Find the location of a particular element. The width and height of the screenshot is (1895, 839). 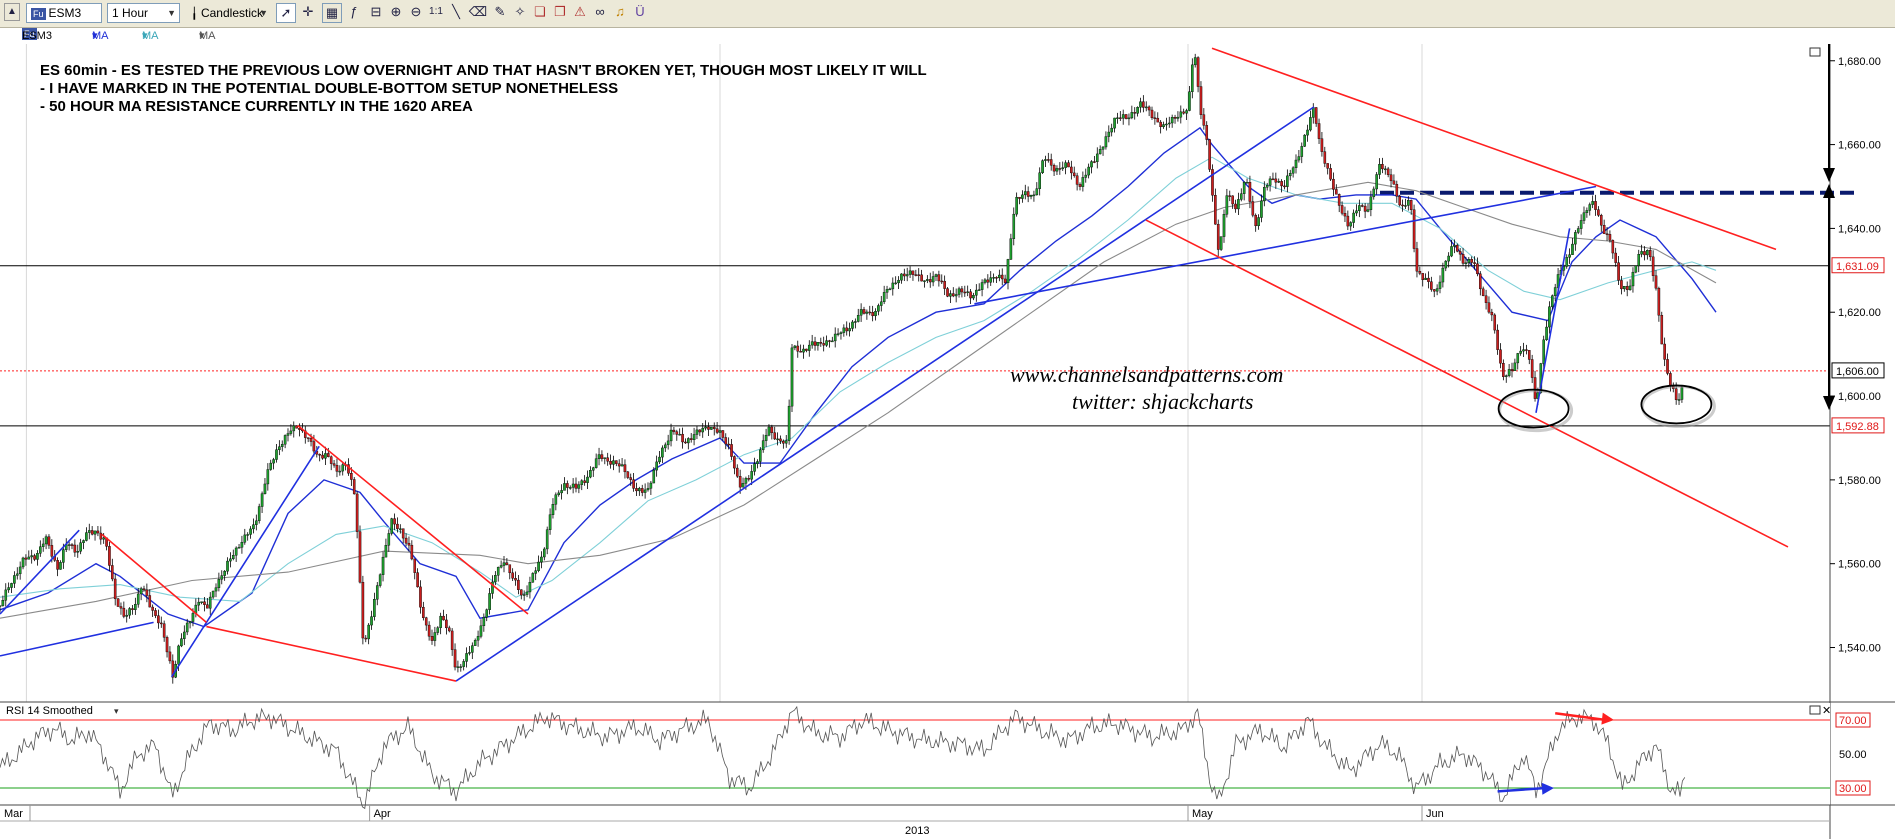

drawing-tool-icon: ✎ is located at coordinates (500, 11).